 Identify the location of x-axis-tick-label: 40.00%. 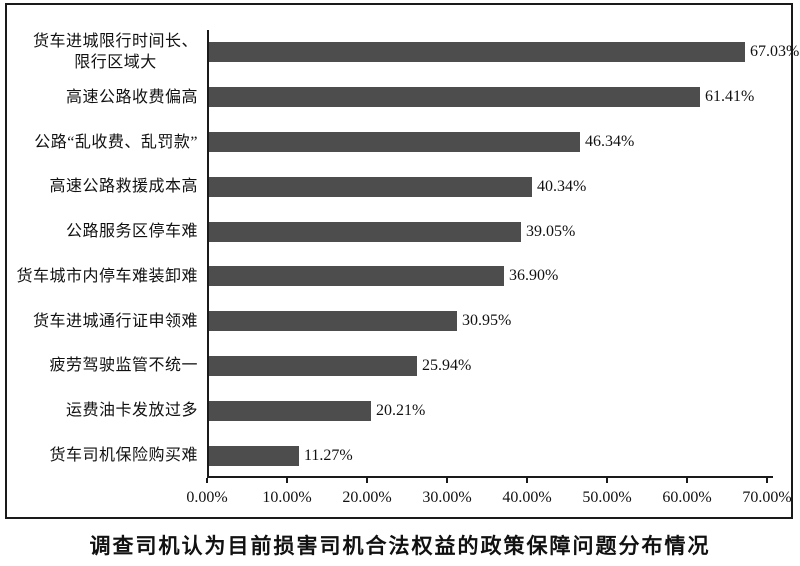
(527, 497).